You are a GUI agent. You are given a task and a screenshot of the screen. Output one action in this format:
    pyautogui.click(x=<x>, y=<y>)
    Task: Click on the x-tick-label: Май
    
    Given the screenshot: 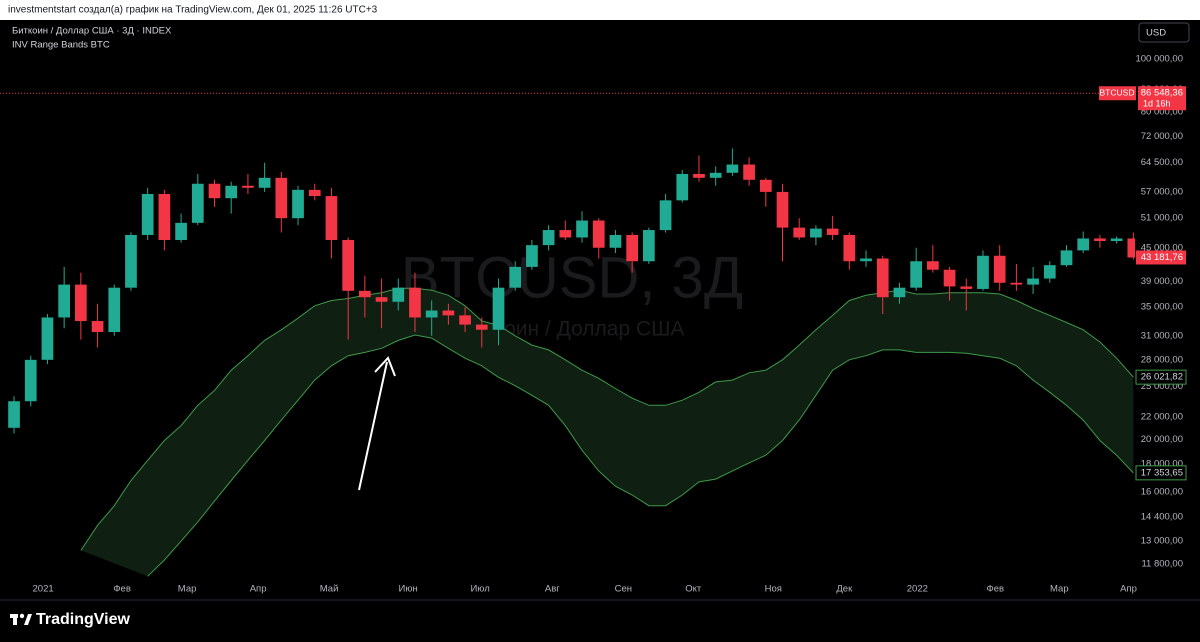 What is the action you would take?
    pyautogui.click(x=329, y=589)
    